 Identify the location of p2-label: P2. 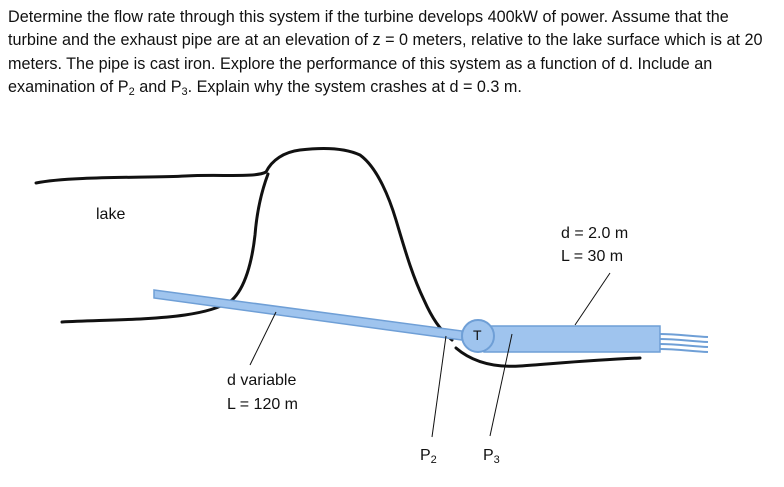
(428, 456).